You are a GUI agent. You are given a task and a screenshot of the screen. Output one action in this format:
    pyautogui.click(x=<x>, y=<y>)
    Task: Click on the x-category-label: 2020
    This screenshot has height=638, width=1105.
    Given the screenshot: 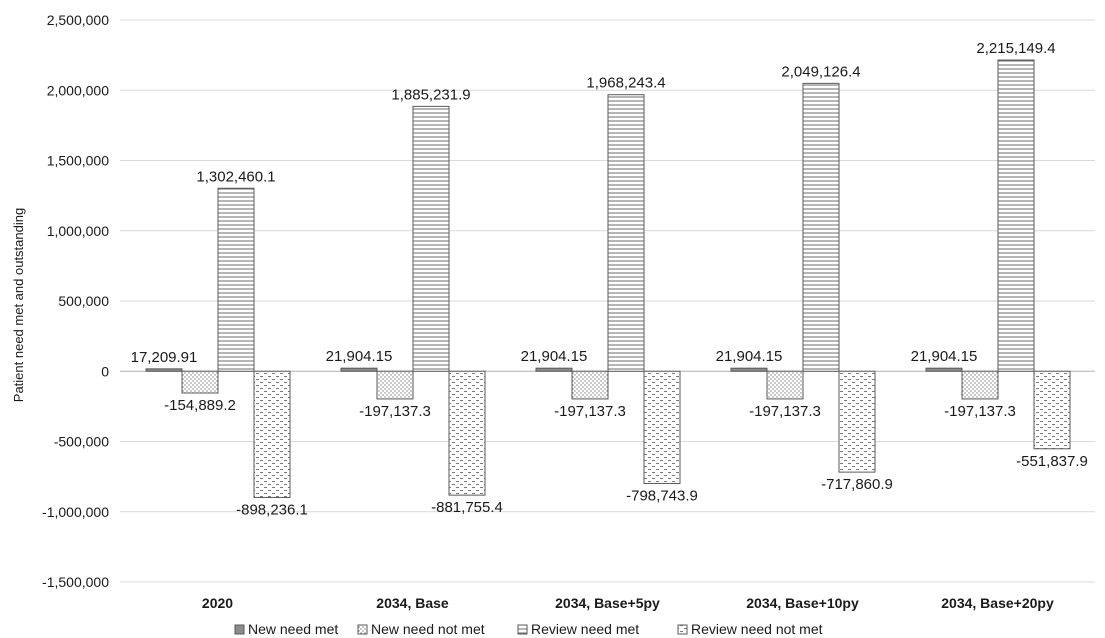 What is the action you would take?
    pyautogui.click(x=217, y=603)
    